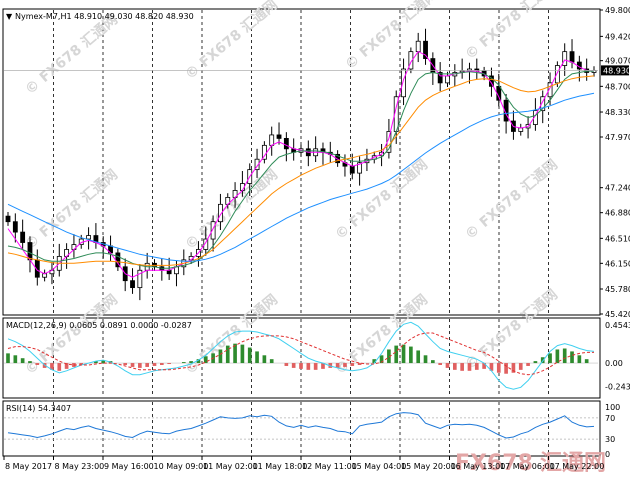 This screenshot has height=490, width=630. What do you see at coordinates (28, 466) in the screenshot?
I see `time-tick-label: 8 May 2017` at bounding box center [28, 466].